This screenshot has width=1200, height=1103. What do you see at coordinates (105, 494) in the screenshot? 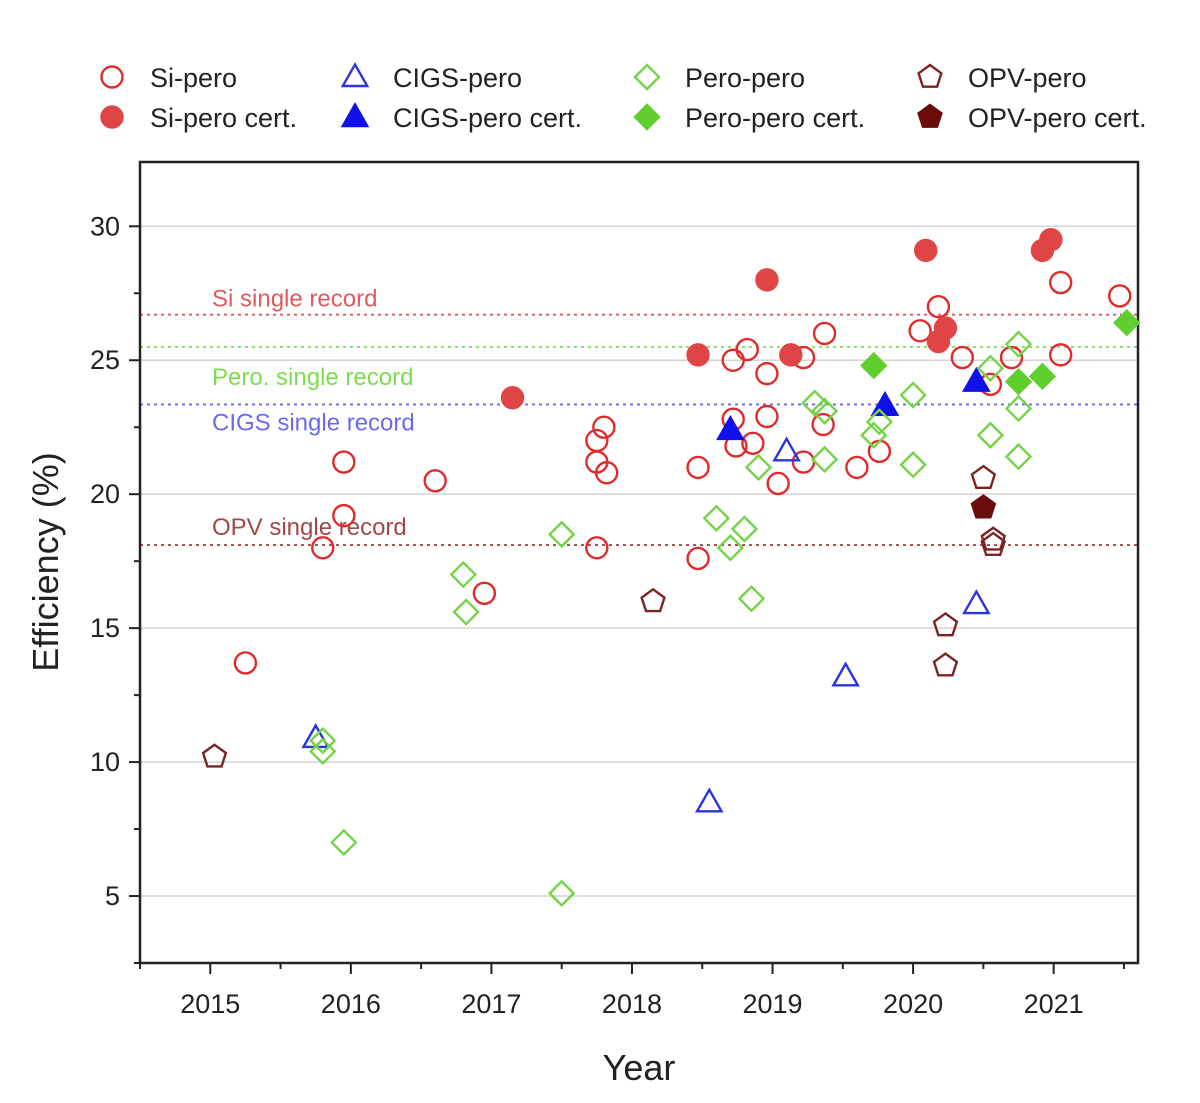
I see `y-tick-label: 20` at bounding box center [105, 494].